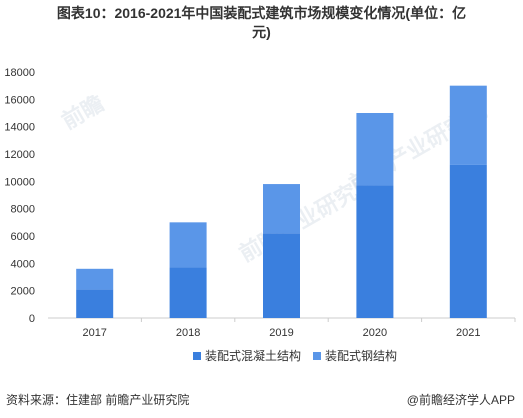 Image resolution: width=523 pixels, height=418 pixels. What do you see at coordinates (281, 209) in the screenshot?
I see `bar-steel-2019` at bounding box center [281, 209].